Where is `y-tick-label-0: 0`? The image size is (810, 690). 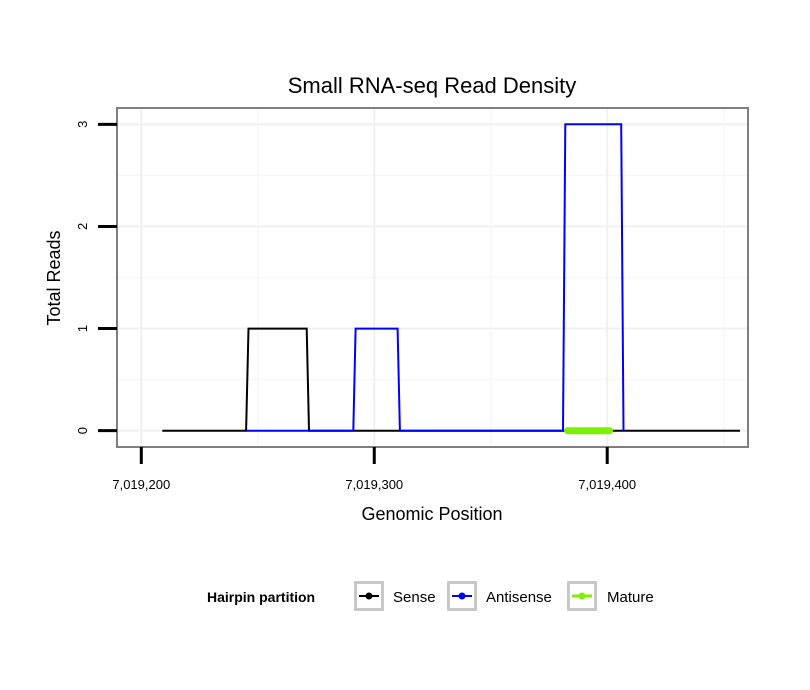 y-tick-label-0: 0 is located at coordinates (82, 430).